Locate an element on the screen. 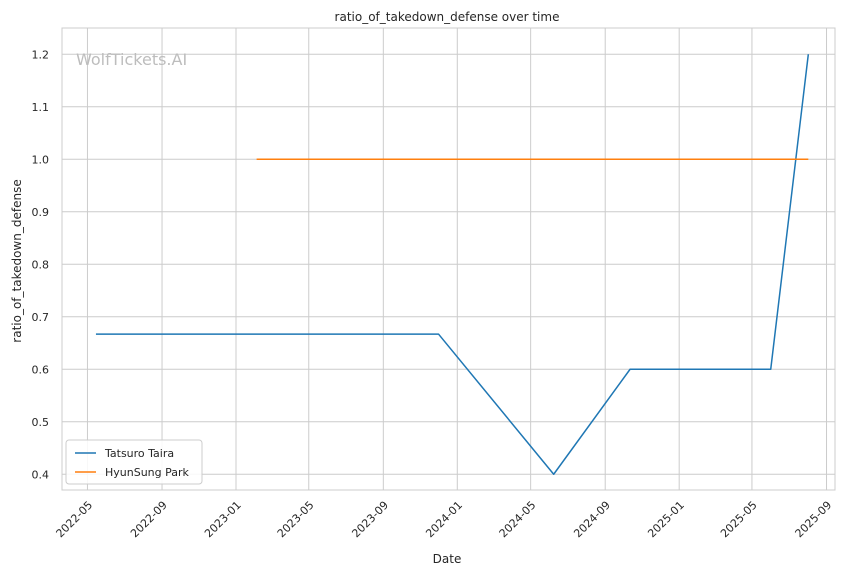 Image resolution: width=850 pixels, height=575 pixels. legend: Tatsuro Taira HyunSung Park is located at coordinates (134, 462).